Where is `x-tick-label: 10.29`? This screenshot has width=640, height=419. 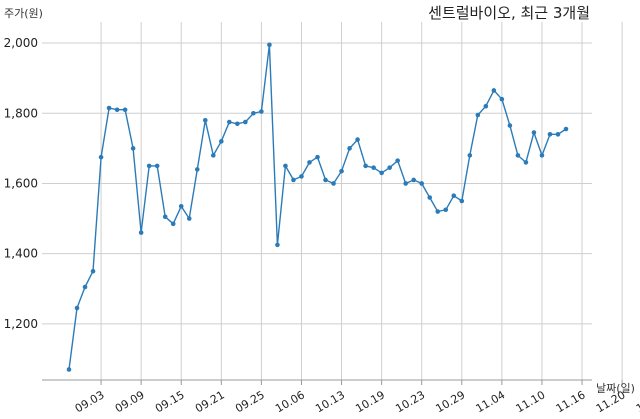
x-tick-label: 10.29 is located at coordinates (451, 401).